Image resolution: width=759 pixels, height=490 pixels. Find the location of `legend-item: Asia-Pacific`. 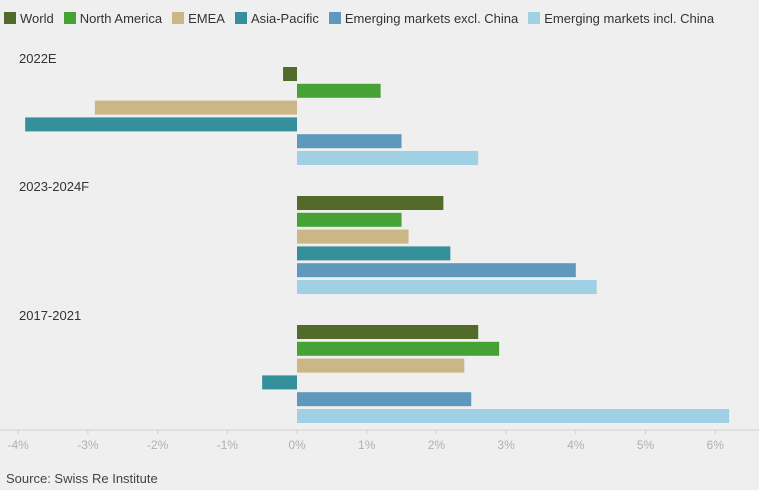

legend-item: Asia-Pacific is located at coordinates (276, 18).